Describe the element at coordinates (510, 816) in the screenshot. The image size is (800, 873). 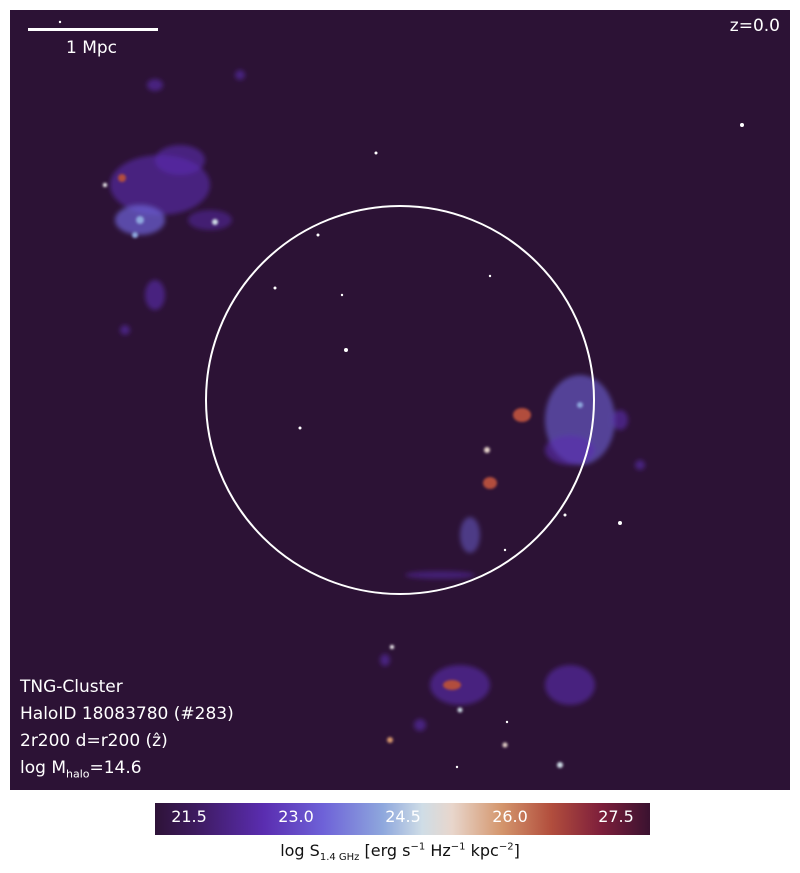
I see `colorbar-tick: 26.0` at that location.